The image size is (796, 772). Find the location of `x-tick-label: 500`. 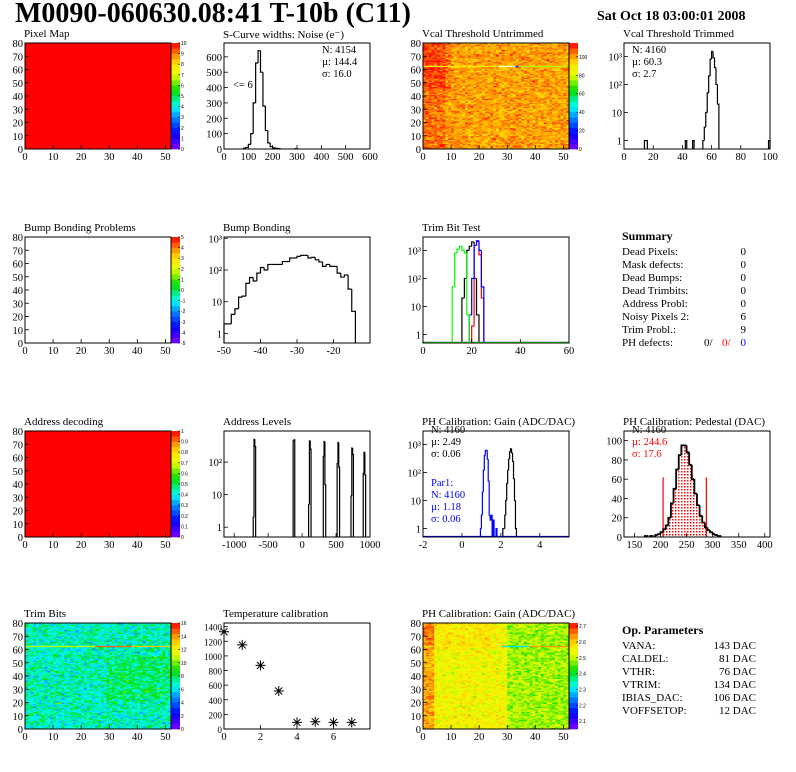

x-tick-label: 500 is located at coordinates (346, 157).